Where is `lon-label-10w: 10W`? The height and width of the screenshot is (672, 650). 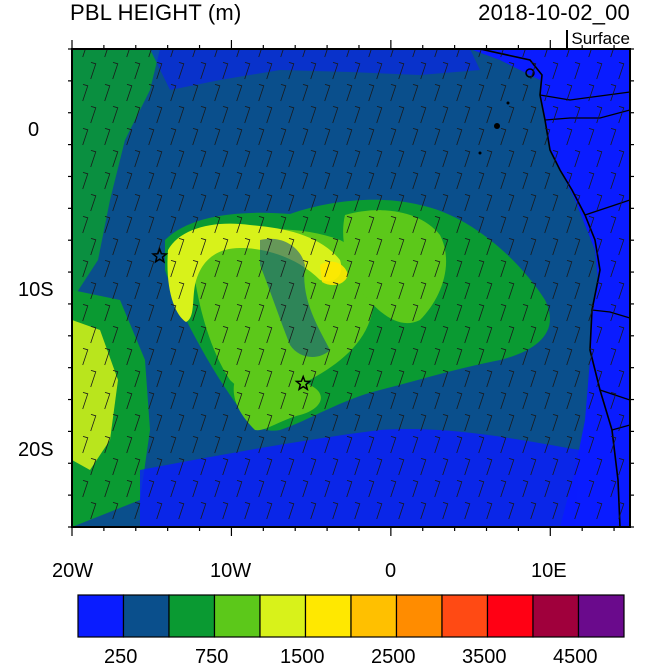 lon-label-10w: 10W is located at coordinates (231, 571).